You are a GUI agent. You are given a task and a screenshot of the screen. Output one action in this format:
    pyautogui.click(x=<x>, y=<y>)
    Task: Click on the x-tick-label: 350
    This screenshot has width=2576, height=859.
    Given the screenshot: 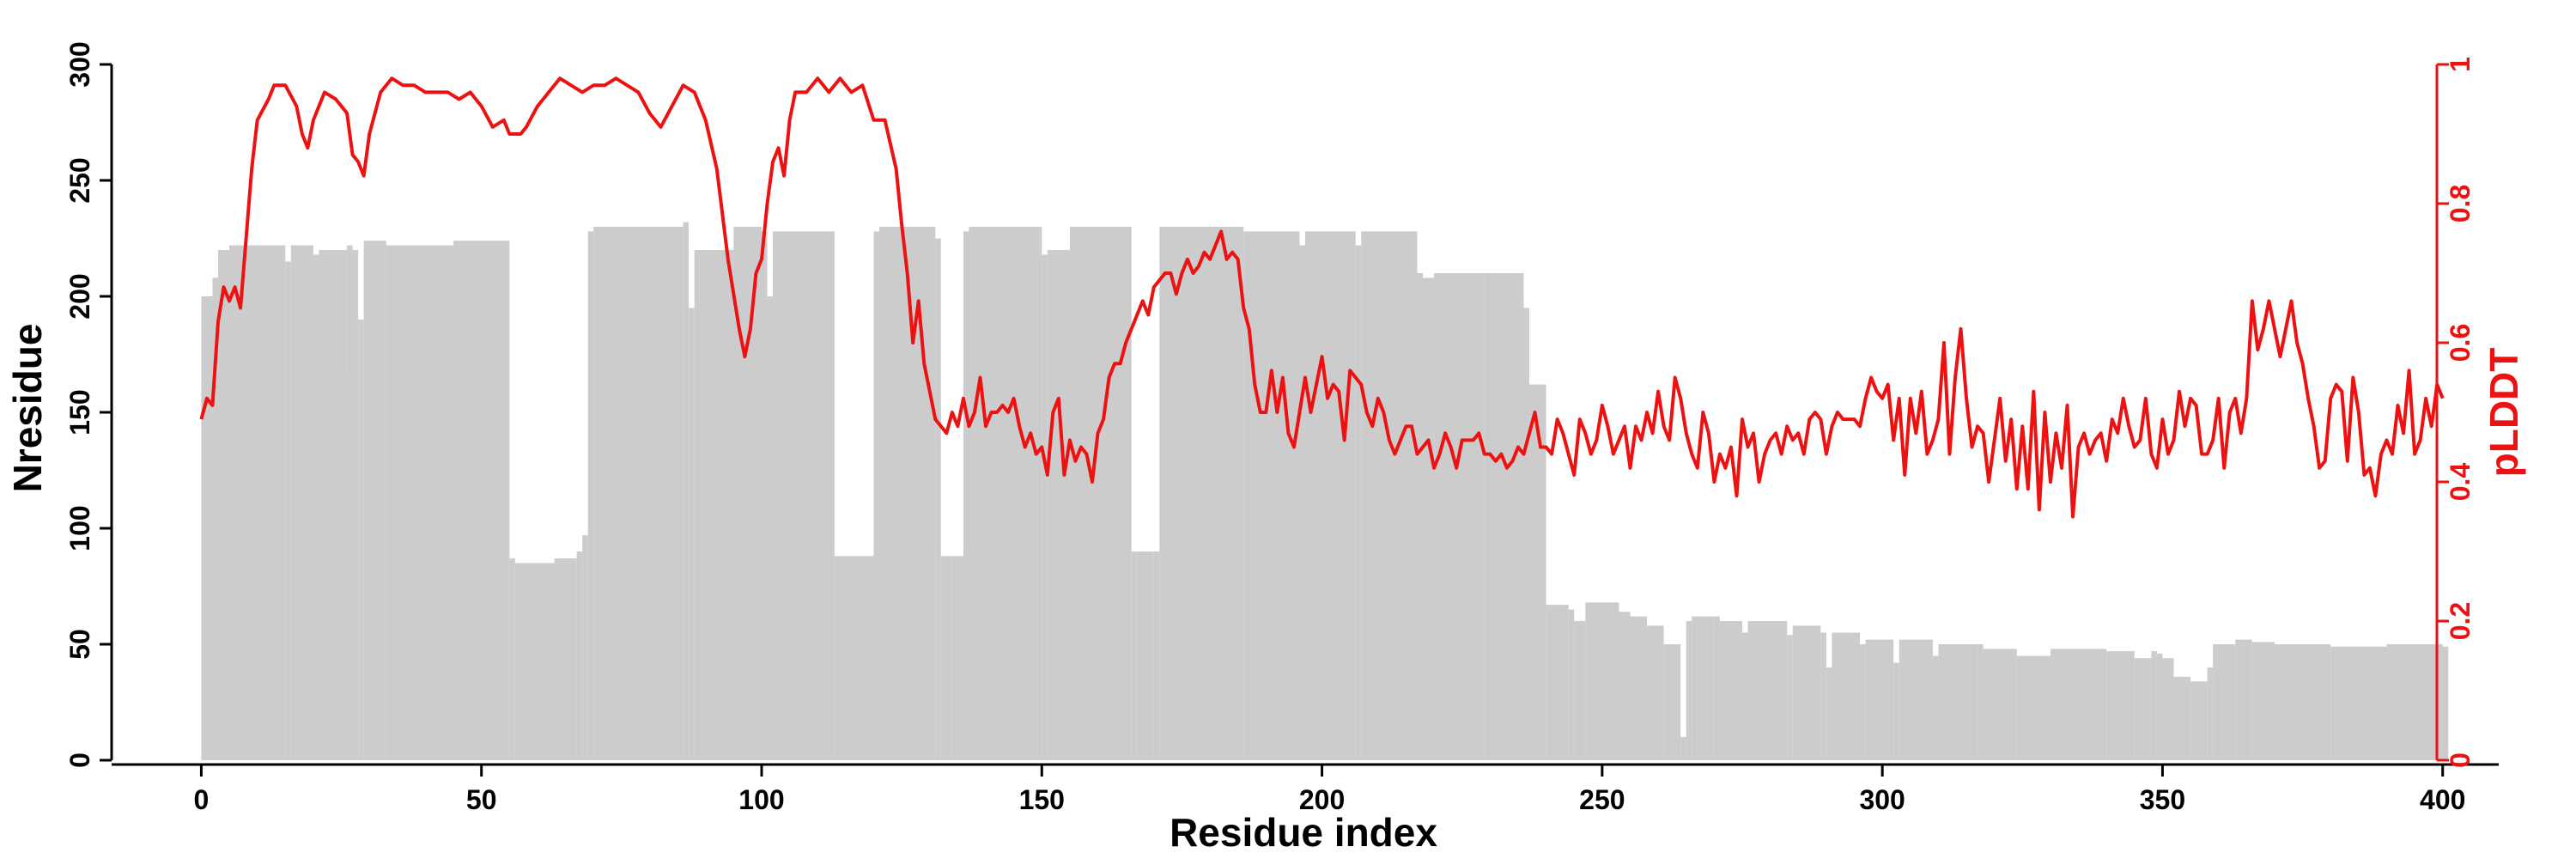 What is the action you would take?
    pyautogui.click(x=2163, y=799)
    